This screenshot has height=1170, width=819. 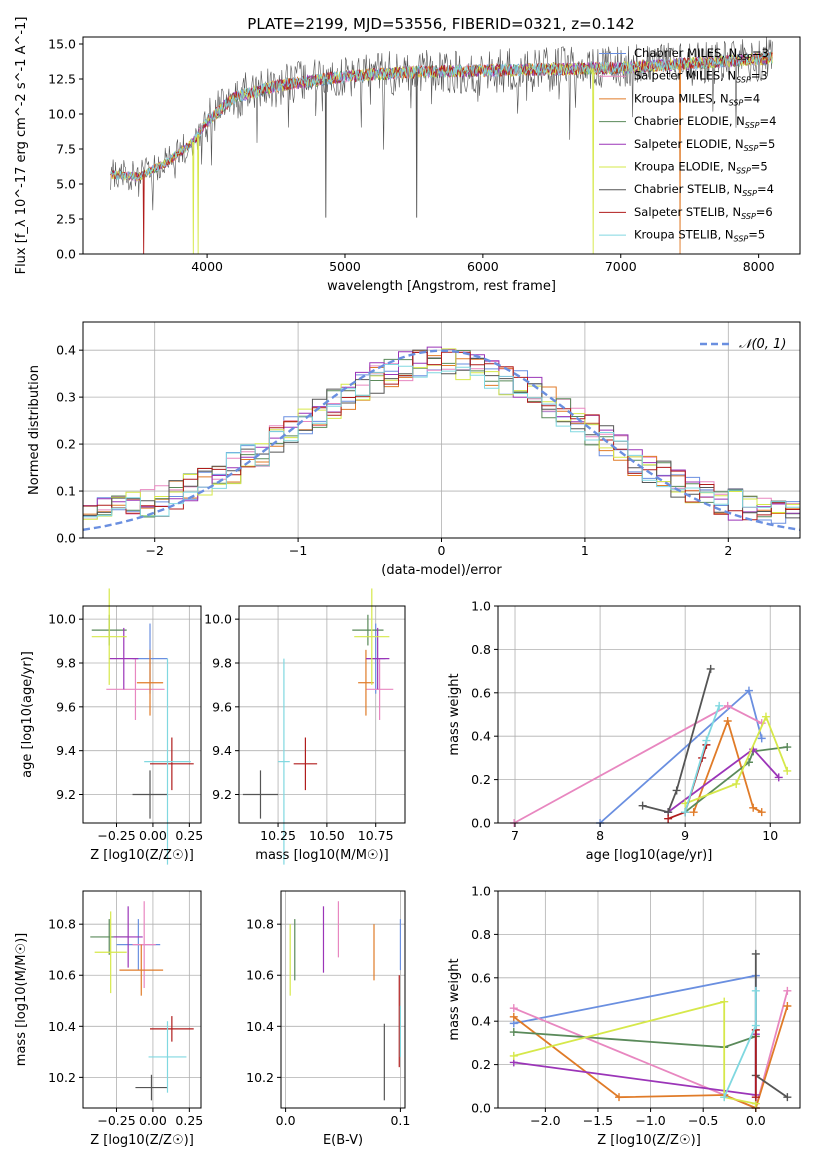 I want to click on series-line, so click(x=727, y=765).